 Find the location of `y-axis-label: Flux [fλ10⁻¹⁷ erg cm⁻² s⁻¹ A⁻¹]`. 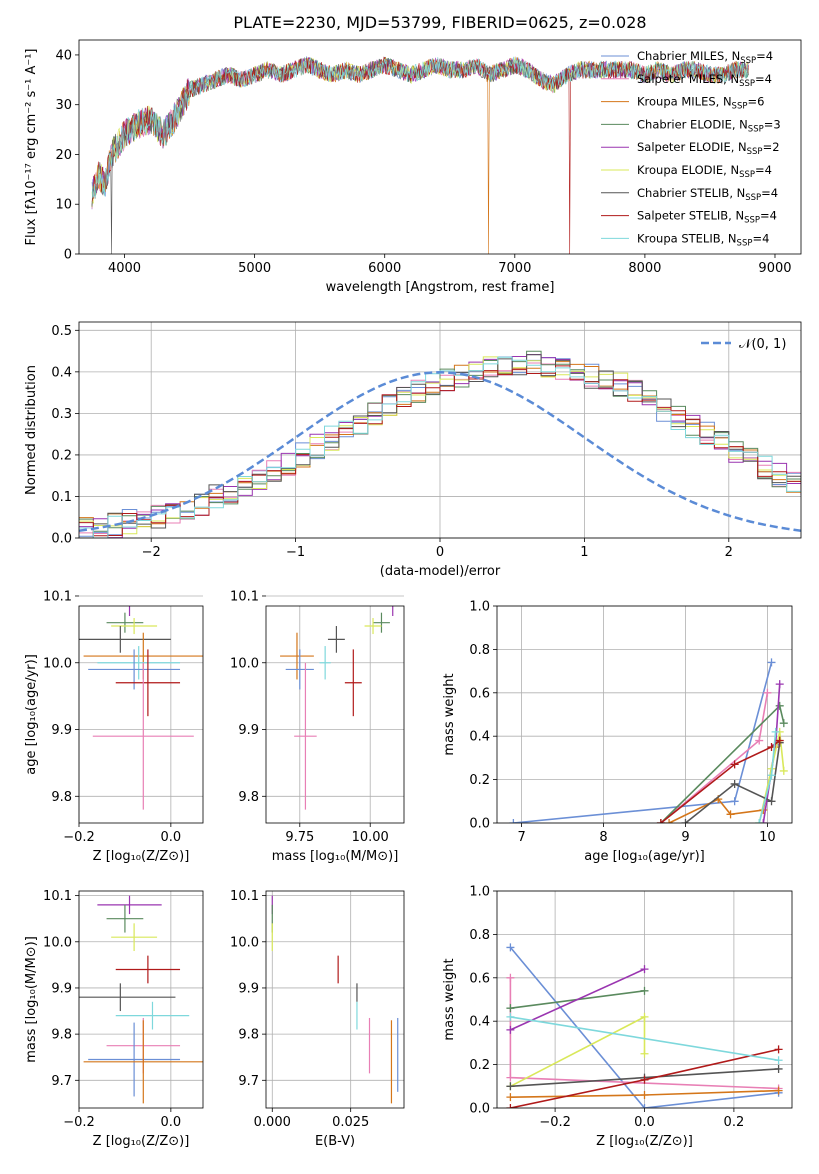

y-axis-label: Flux [fλ10⁻¹⁷ erg cm⁻² s⁻¹ A⁻¹] is located at coordinates (31, 147).